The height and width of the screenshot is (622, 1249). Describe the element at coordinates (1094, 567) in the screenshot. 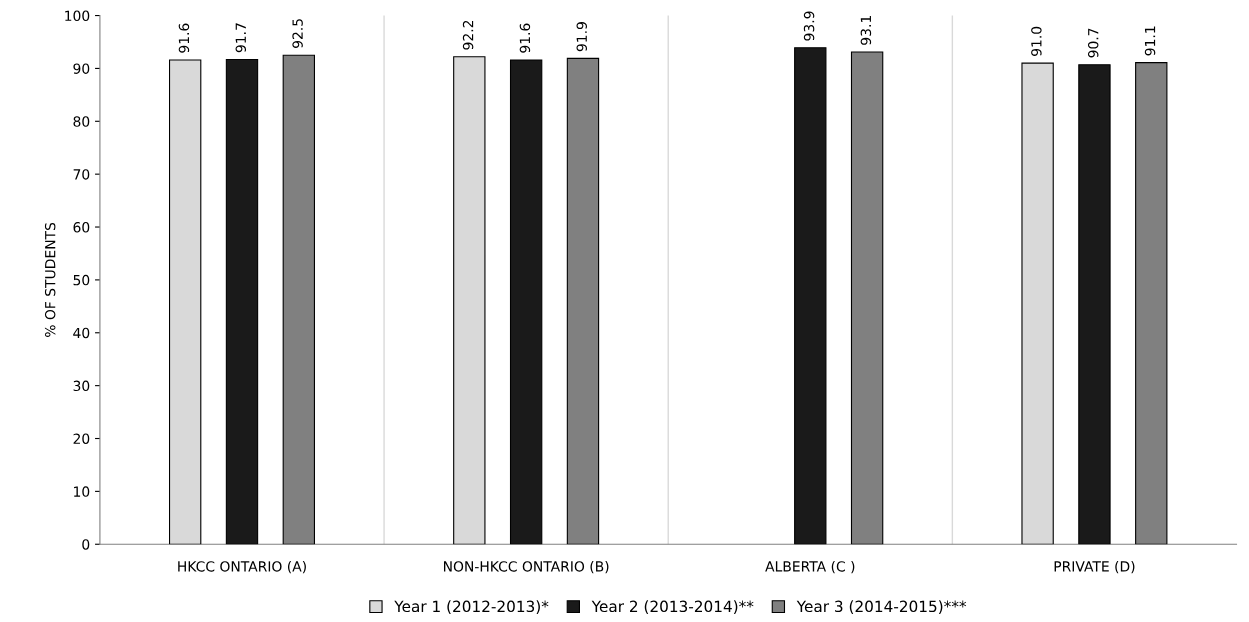

I see `x-tick-label: PRIVATE (D)` at that location.